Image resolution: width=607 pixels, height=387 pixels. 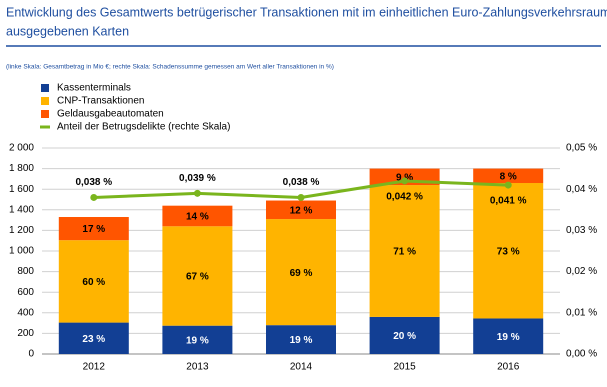 I want to click on segment-label: 73 %, so click(x=508, y=251).